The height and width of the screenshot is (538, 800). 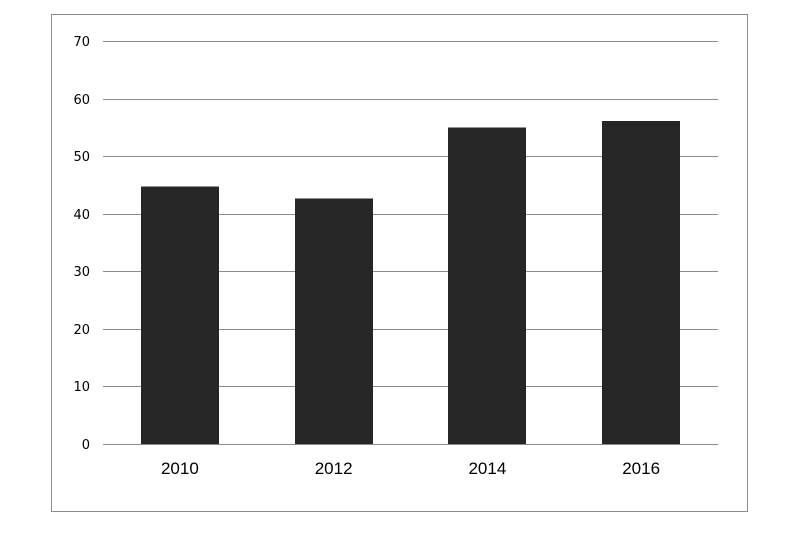 I want to click on x-tick-label: 2010, so click(x=180, y=468).